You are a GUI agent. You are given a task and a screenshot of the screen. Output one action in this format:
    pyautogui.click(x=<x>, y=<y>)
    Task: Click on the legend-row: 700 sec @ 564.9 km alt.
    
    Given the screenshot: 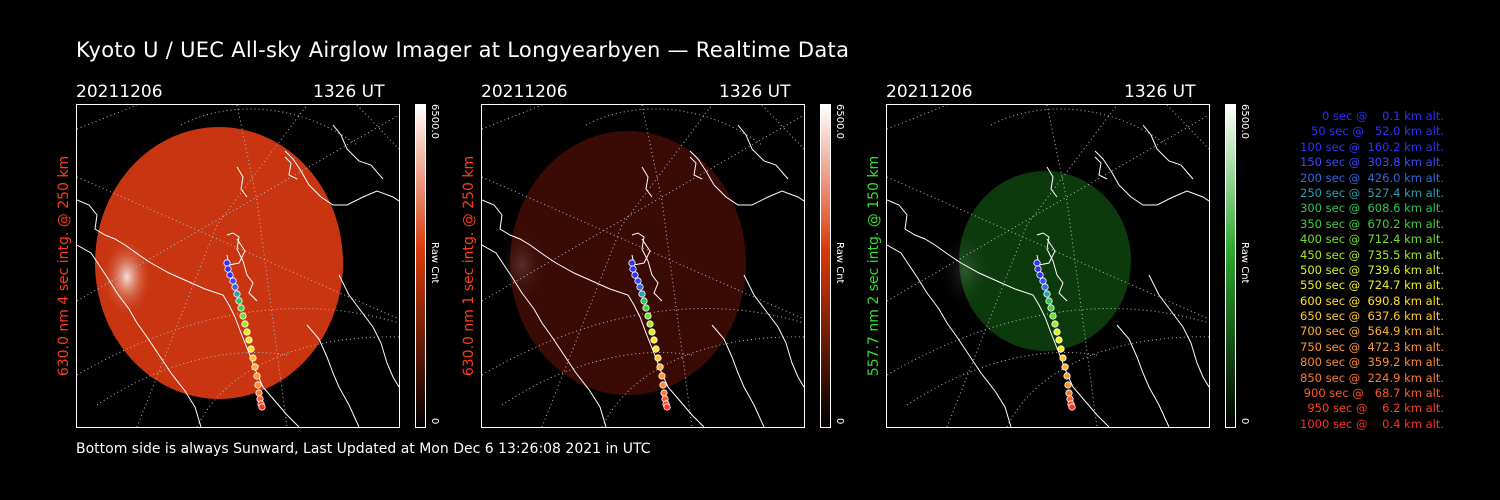 What is the action you would take?
    pyautogui.click(x=1370, y=331)
    